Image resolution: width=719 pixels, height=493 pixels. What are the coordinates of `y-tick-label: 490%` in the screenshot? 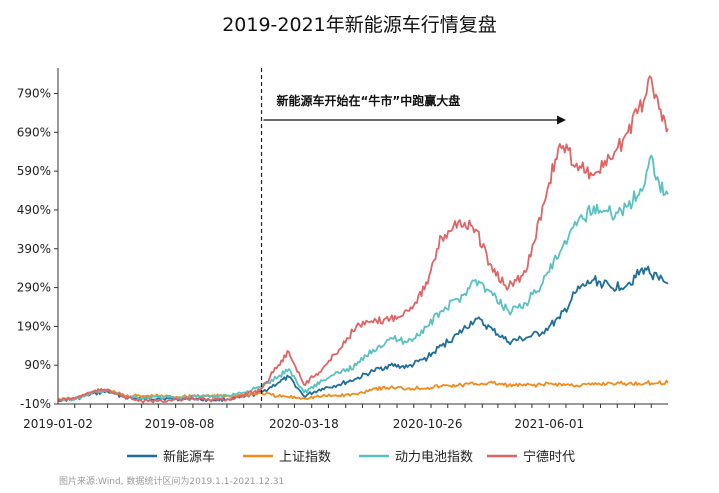 It's located at (34, 210).